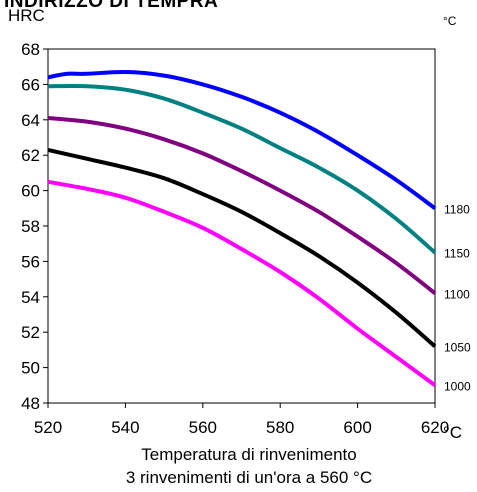 The height and width of the screenshot is (492, 477). I want to click on x-tick-label: 600, so click(357, 427).